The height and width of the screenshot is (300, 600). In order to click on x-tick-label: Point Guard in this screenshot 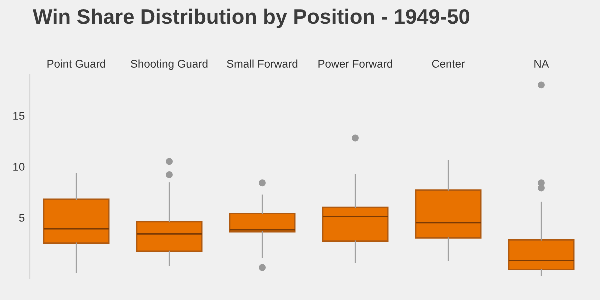, I will do `click(77, 64)`.